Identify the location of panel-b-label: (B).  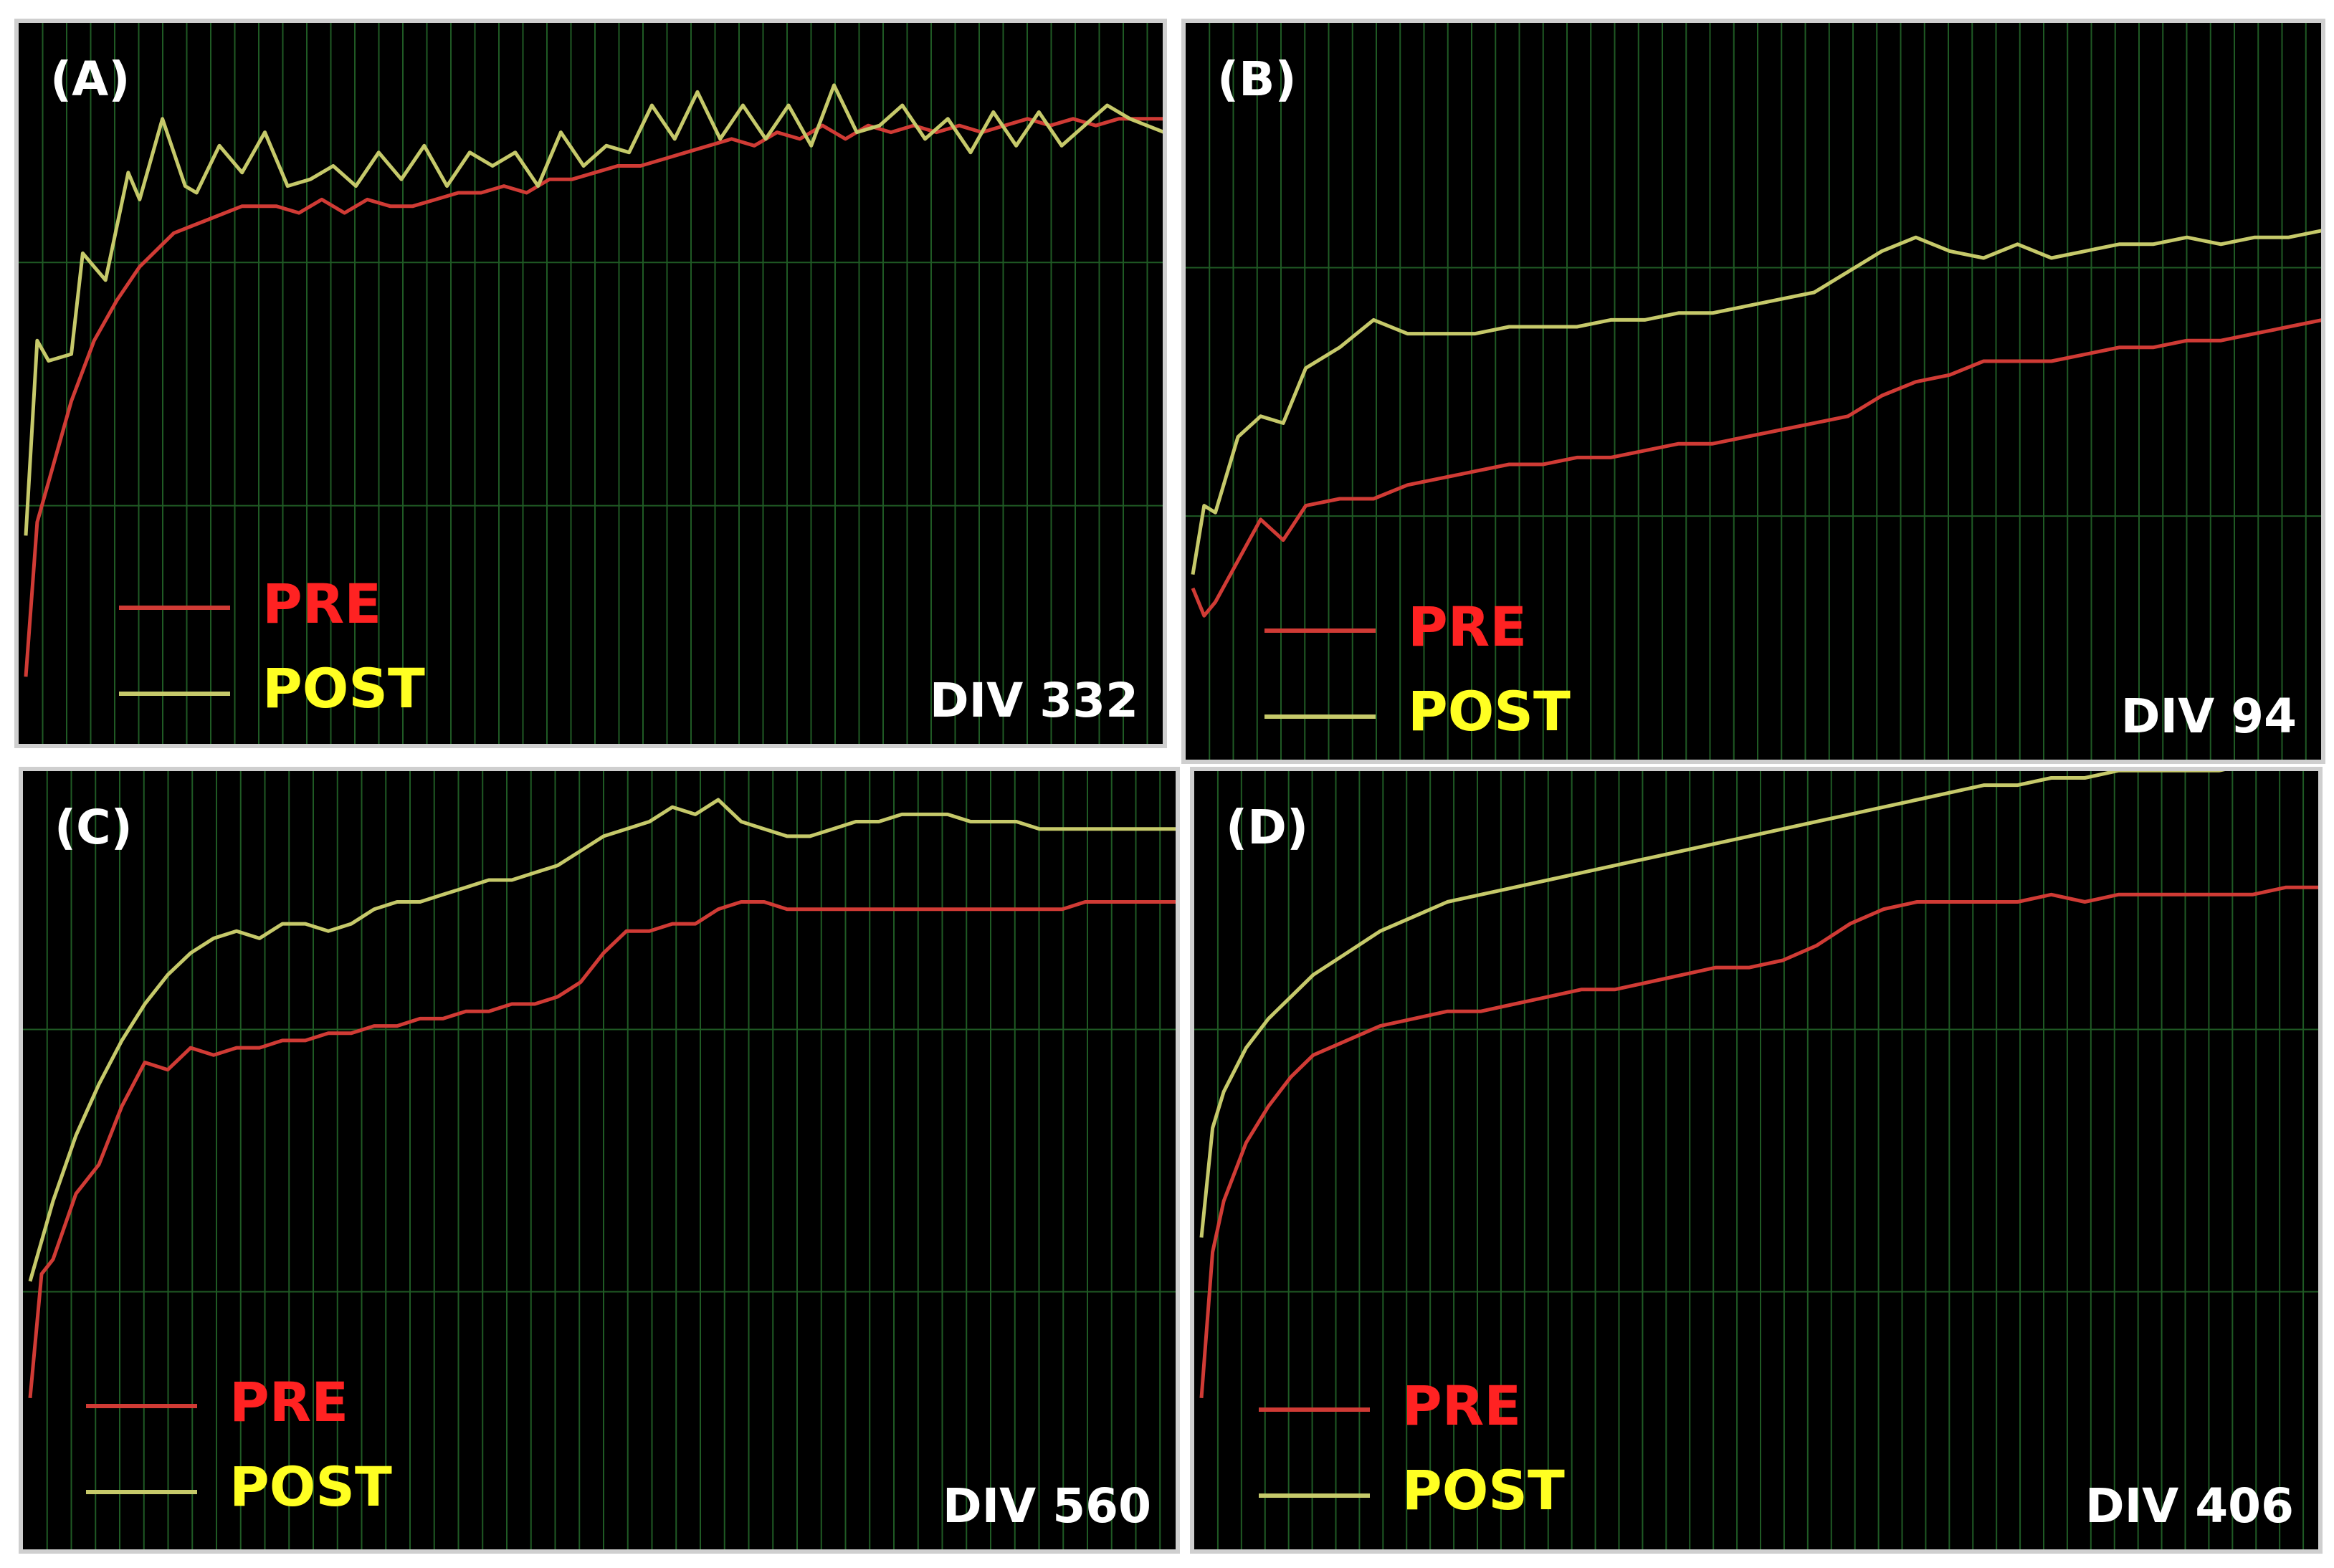
(1257, 79).